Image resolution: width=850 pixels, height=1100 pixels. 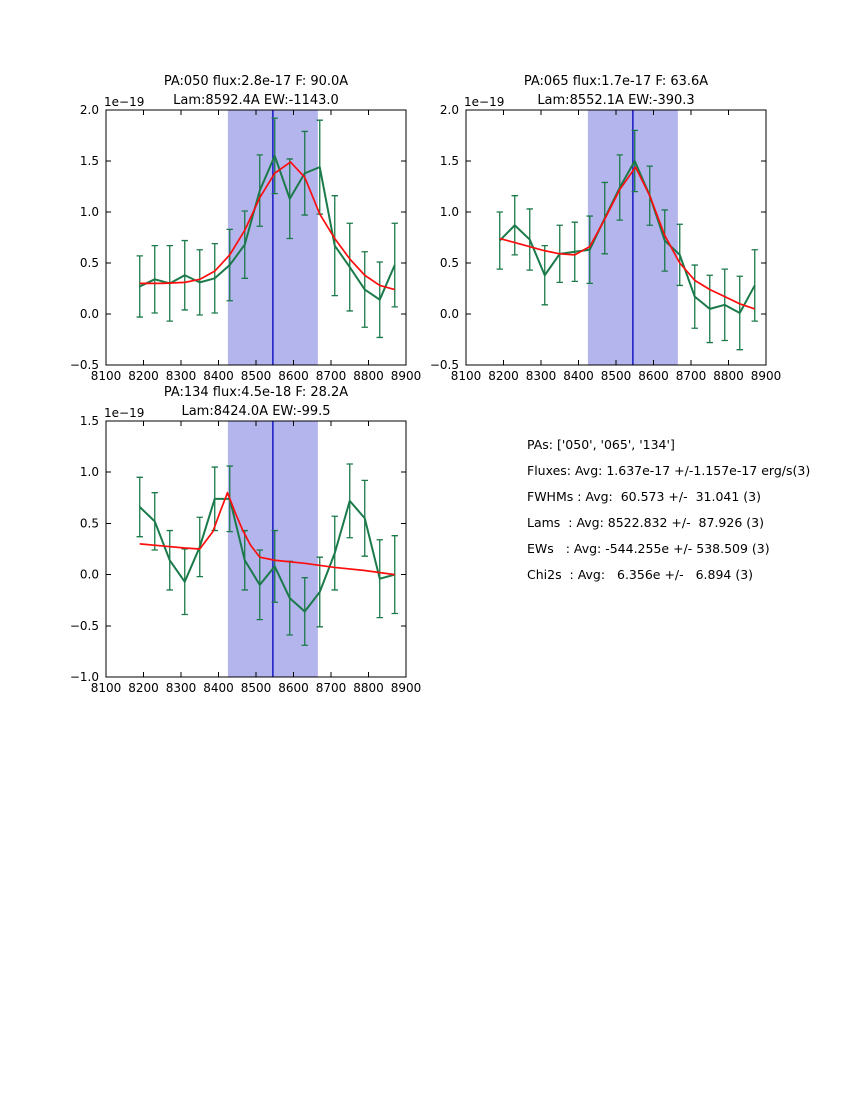 What do you see at coordinates (616, 81) in the screenshot?
I see `plot-title-line1: PA:065 flux:1.7e-17 F: 63.6A` at bounding box center [616, 81].